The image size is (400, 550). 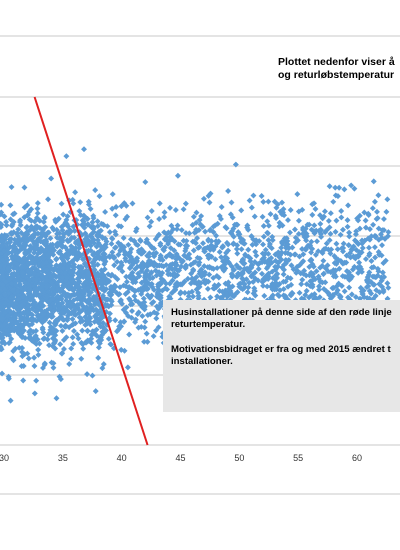 What do you see at coordinates (298, 458) in the screenshot?
I see `x-tick-label: 55` at bounding box center [298, 458].